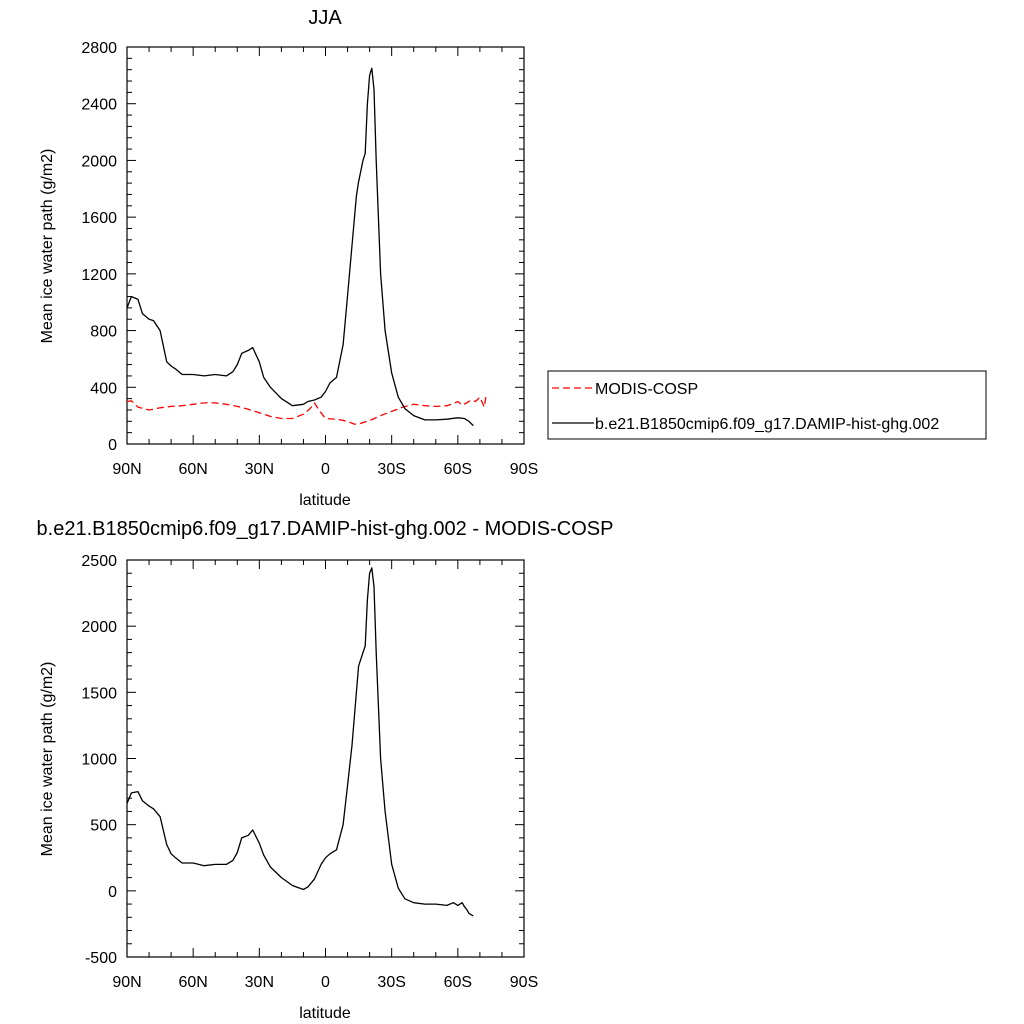  What do you see at coordinates (300, 247) in the screenshot?
I see `top-series-model-line` at bounding box center [300, 247].